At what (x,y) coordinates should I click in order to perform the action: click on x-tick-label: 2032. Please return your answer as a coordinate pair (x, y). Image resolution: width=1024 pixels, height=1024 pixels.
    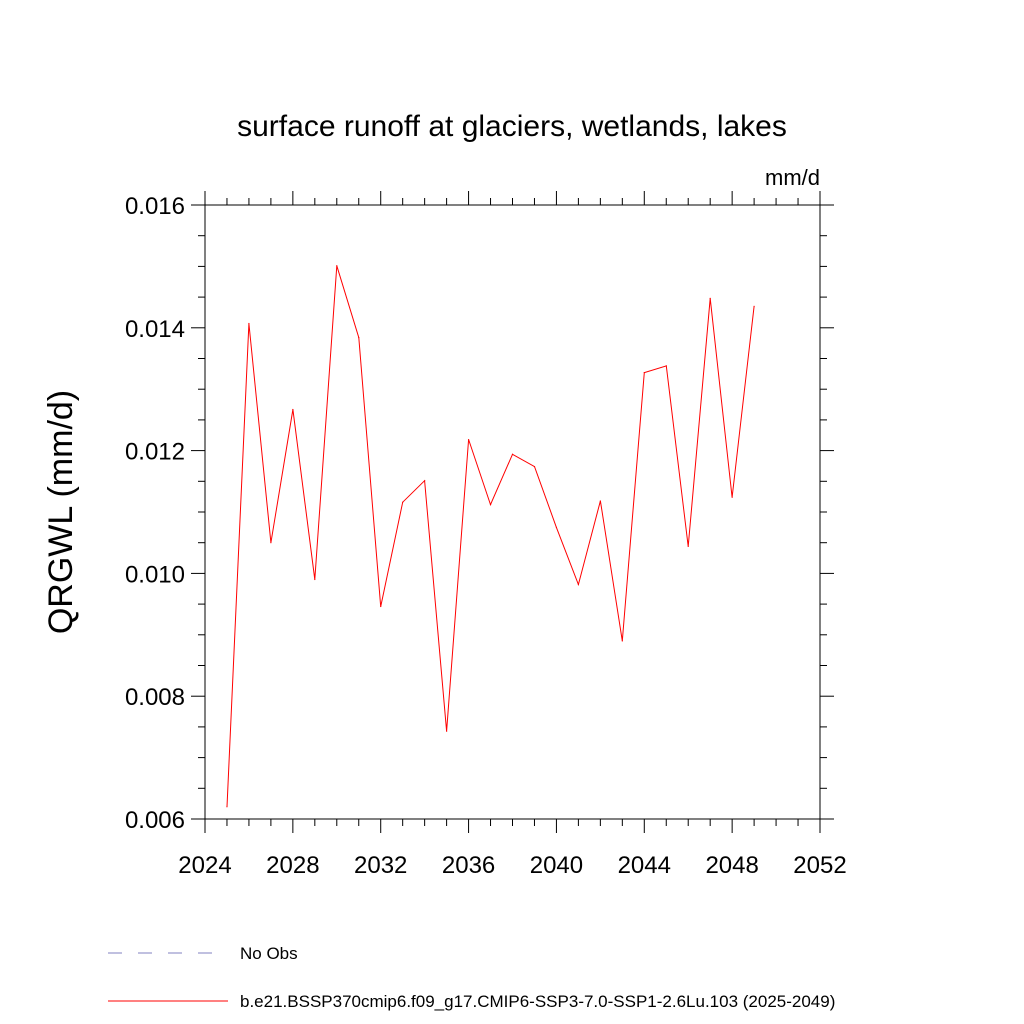
    Looking at the image, I should click on (380, 865).